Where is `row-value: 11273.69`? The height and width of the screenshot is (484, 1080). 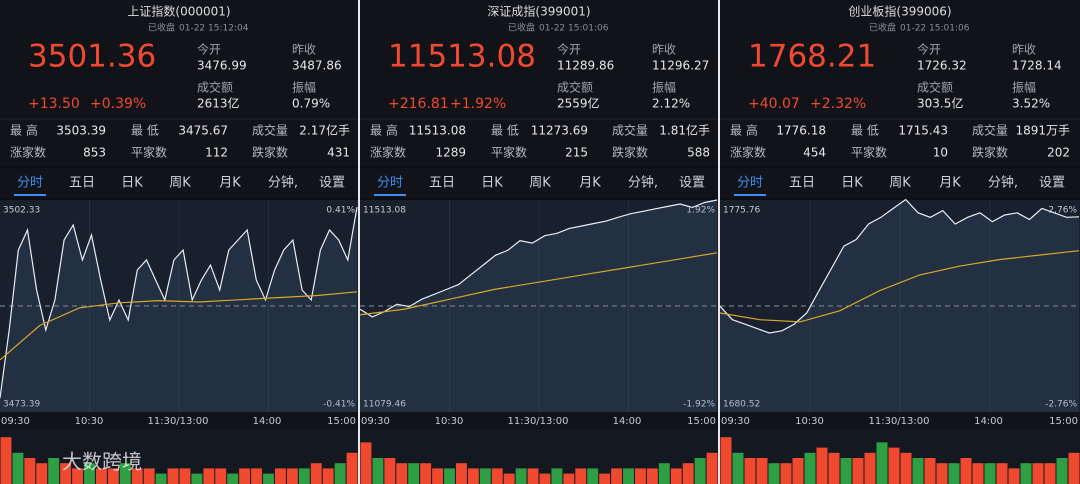
row-value: 11273.69 is located at coordinates (559, 131).